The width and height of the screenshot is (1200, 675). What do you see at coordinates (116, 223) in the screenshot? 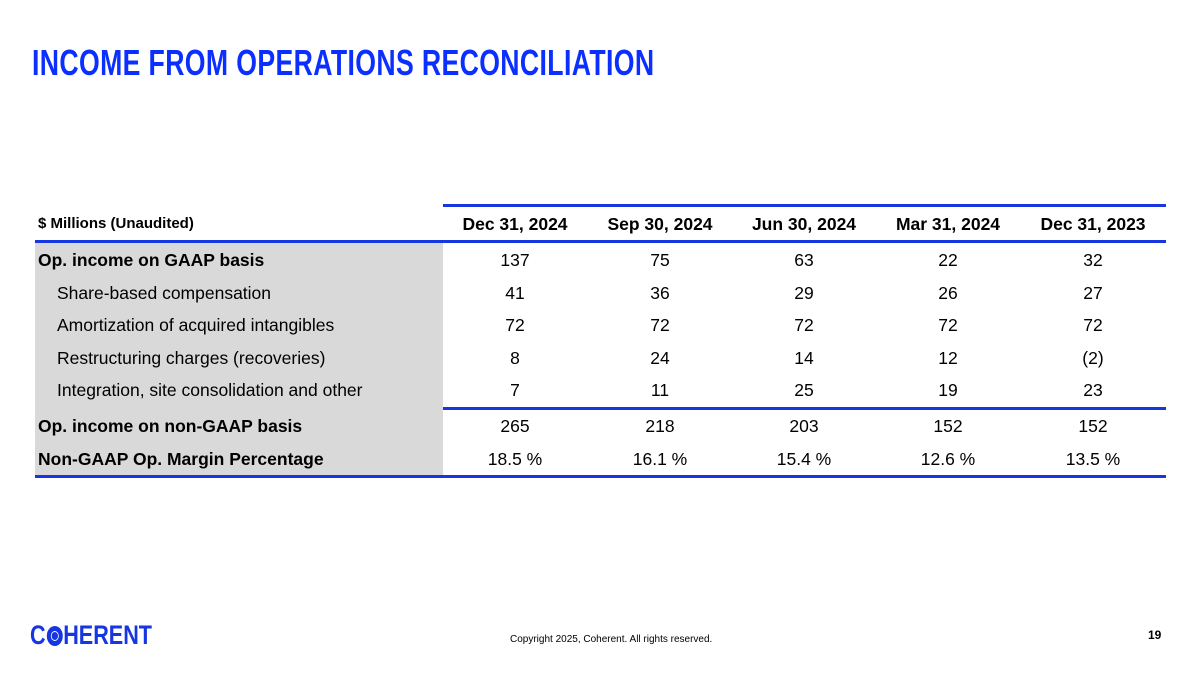
I see `table-header-label: $ Millions (Unaudited)` at bounding box center [116, 223].